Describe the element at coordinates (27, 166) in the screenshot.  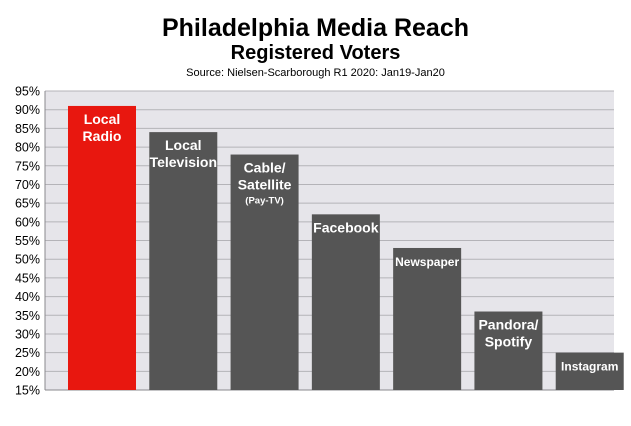
I see `y-tick-label: 75%` at that location.